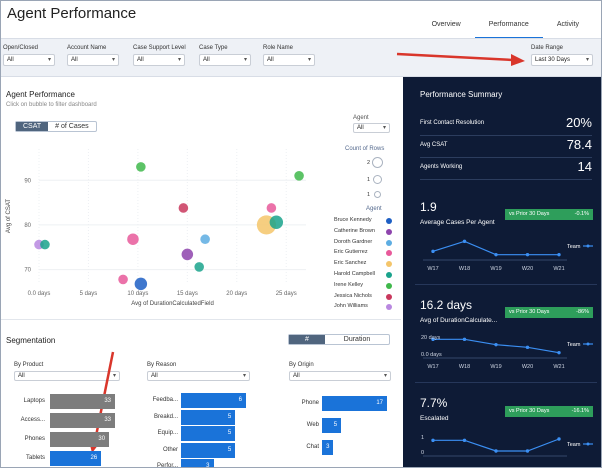 The height and width of the screenshot is (468, 602). Describe the element at coordinates (162, 365) in the screenshot. I see `by-reason-label: By Reason` at that location.